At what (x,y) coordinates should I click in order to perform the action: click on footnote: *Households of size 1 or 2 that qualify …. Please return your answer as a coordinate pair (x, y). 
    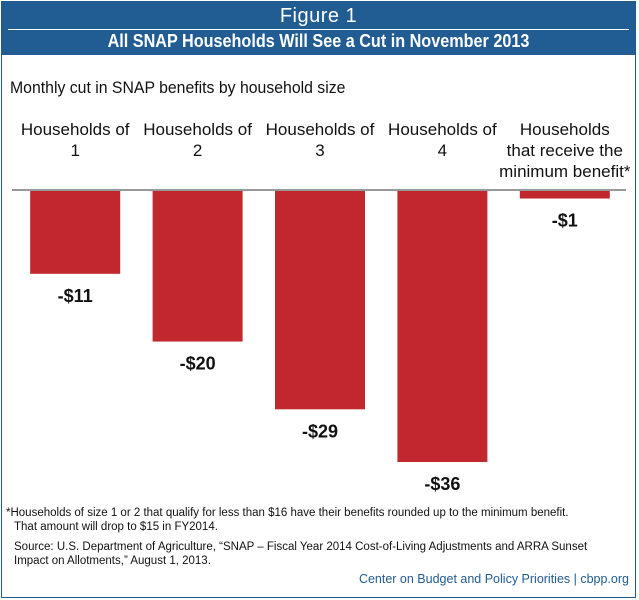
    Looking at the image, I should click on (316, 520).